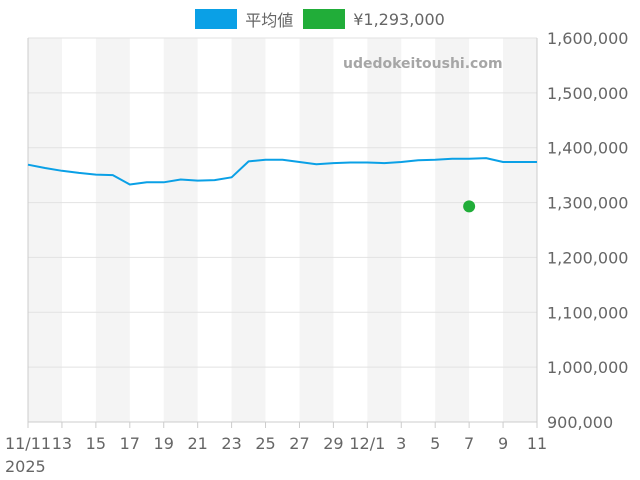  What do you see at coordinates (423, 64) in the screenshot?
I see `watermark: udedokeitoushi.com` at bounding box center [423, 64].